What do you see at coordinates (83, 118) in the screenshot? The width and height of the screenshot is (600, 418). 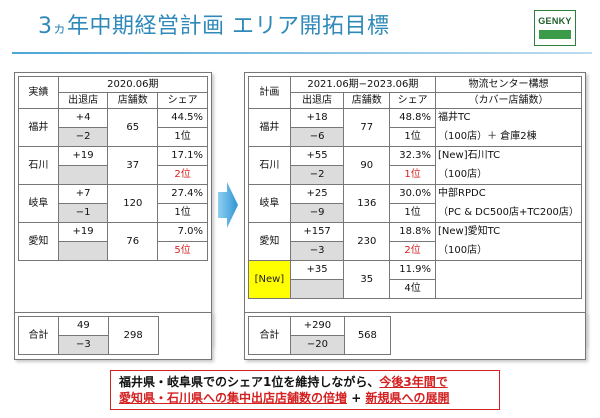 I see `open-count: +4` at bounding box center [83, 118].